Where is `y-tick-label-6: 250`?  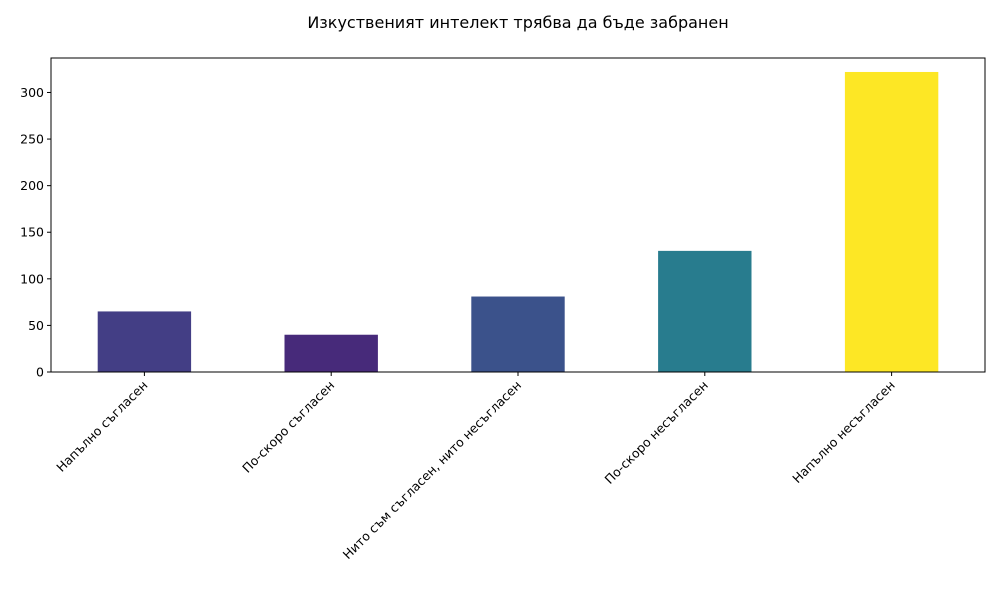
y-tick-label-6: 250 is located at coordinates (32, 139).